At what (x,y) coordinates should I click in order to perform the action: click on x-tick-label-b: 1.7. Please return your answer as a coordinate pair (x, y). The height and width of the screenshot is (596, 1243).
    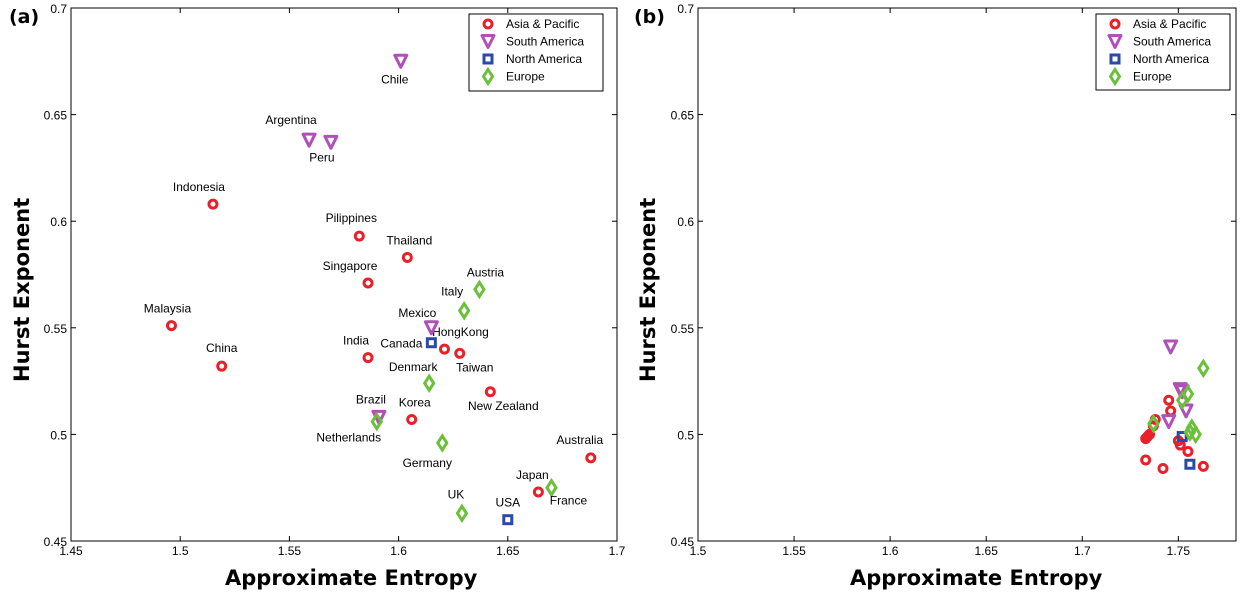
    Looking at the image, I should click on (1082, 551).